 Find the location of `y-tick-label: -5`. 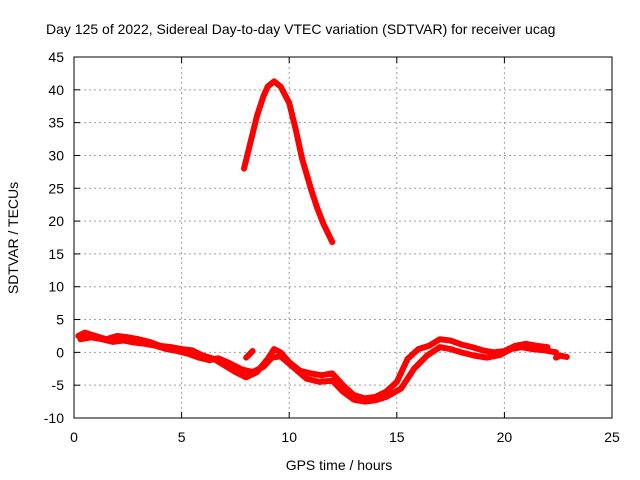

y-tick-label: -5 is located at coordinates (58, 385).